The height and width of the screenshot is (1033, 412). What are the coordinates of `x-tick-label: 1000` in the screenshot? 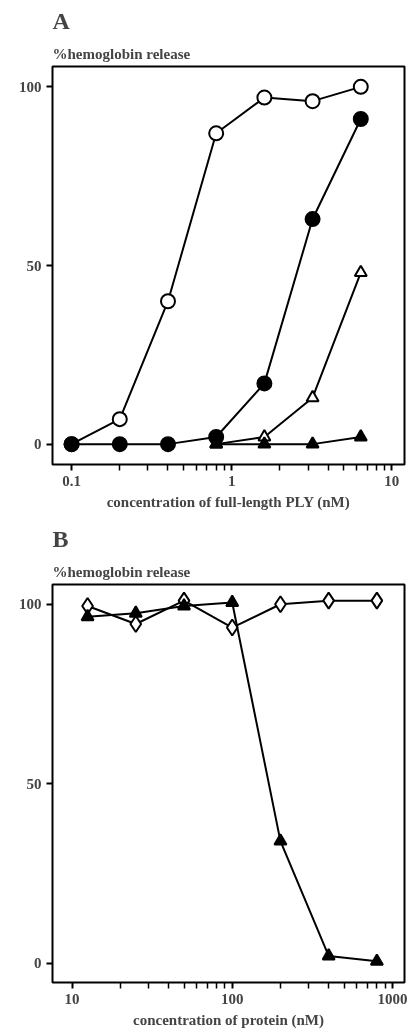 It's located at (392, 998).